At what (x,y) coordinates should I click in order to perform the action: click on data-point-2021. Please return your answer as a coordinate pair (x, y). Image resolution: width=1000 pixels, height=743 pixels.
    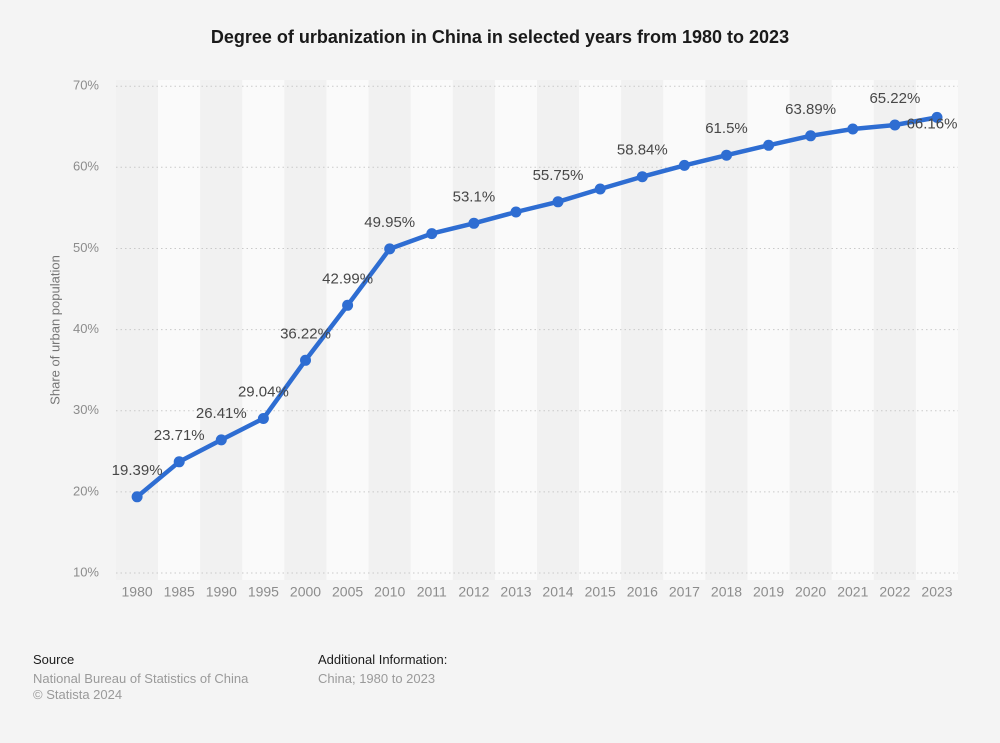
    Looking at the image, I should click on (853, 129).